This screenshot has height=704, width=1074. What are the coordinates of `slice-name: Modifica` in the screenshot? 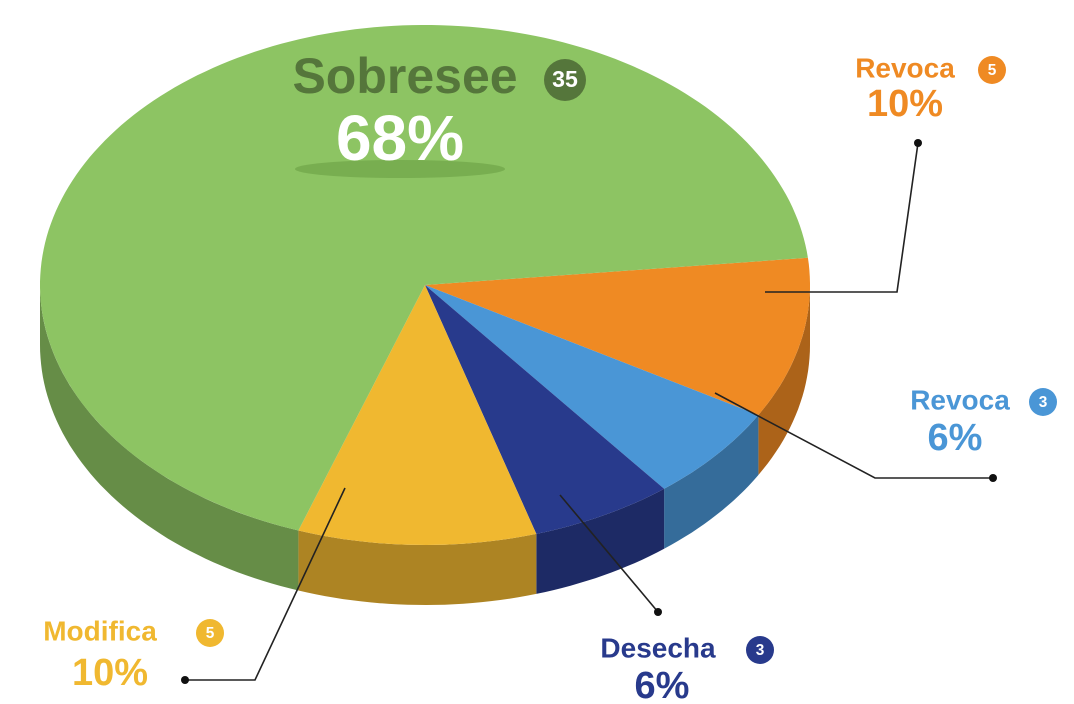 It's located at (100, 630).